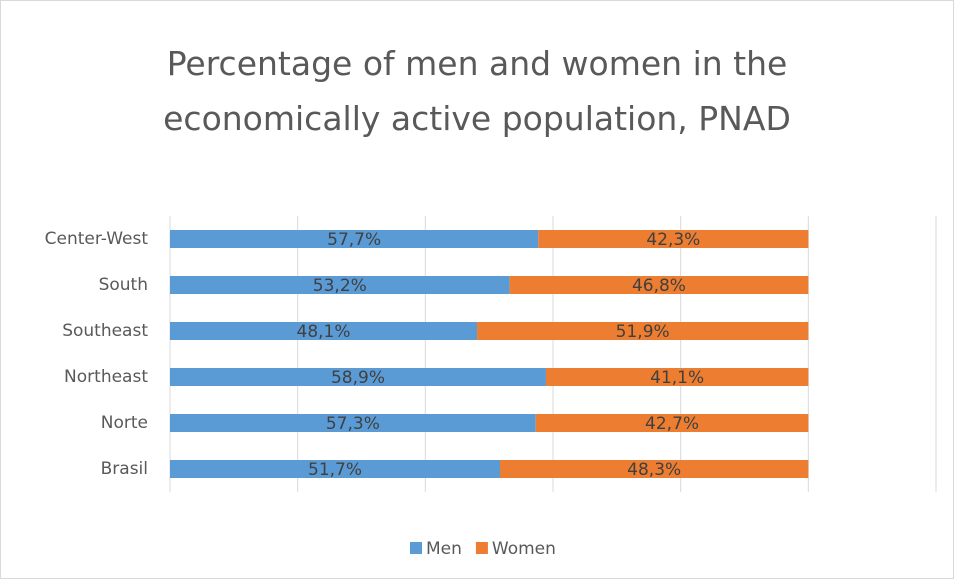 Image resolution: width=954 pixels, height=579 pixels. What do you see at coordinates (524, 549) in the screenshot?
I see `legend-label: Women` at bounding box center [524, 549].